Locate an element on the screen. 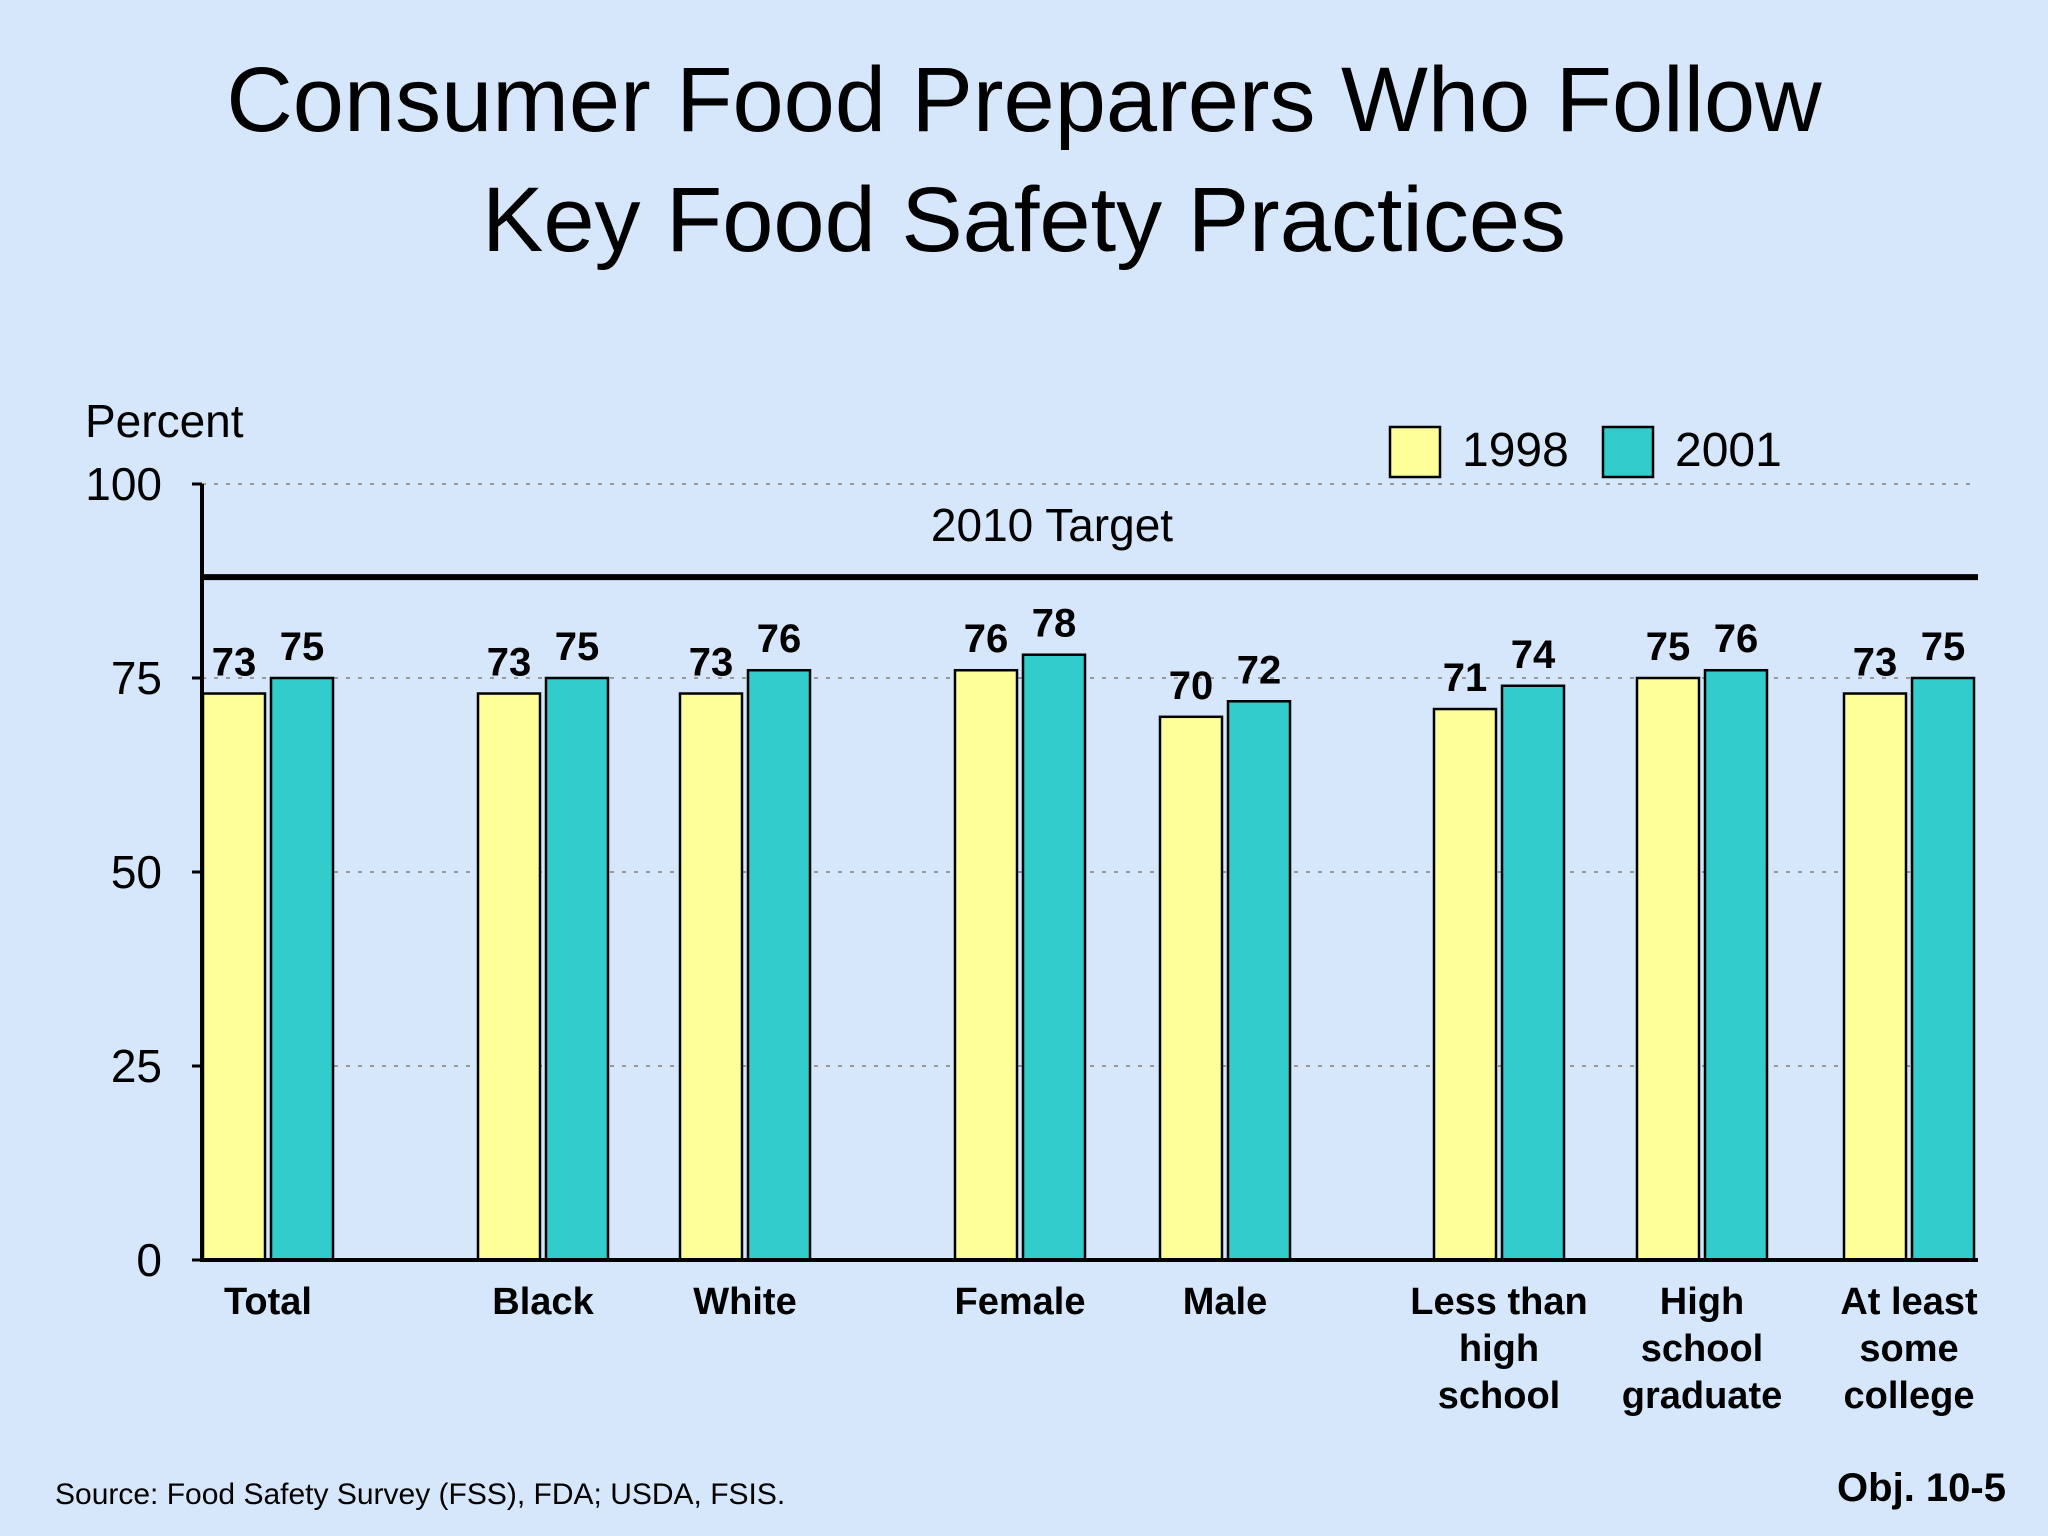 The height and width of the screenshot is (1536, 2048). x-category-label: high is located at coordinates (1499, 1349).